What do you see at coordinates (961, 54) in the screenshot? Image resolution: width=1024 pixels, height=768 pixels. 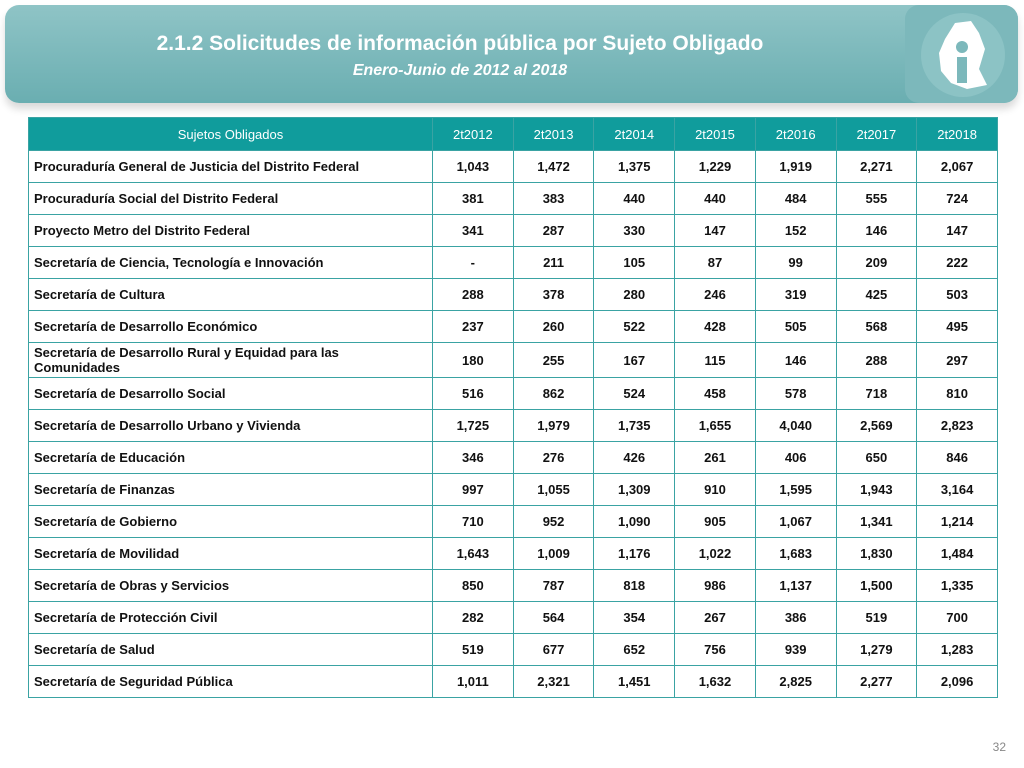 I see `logo` at bounding box center [961, 54].